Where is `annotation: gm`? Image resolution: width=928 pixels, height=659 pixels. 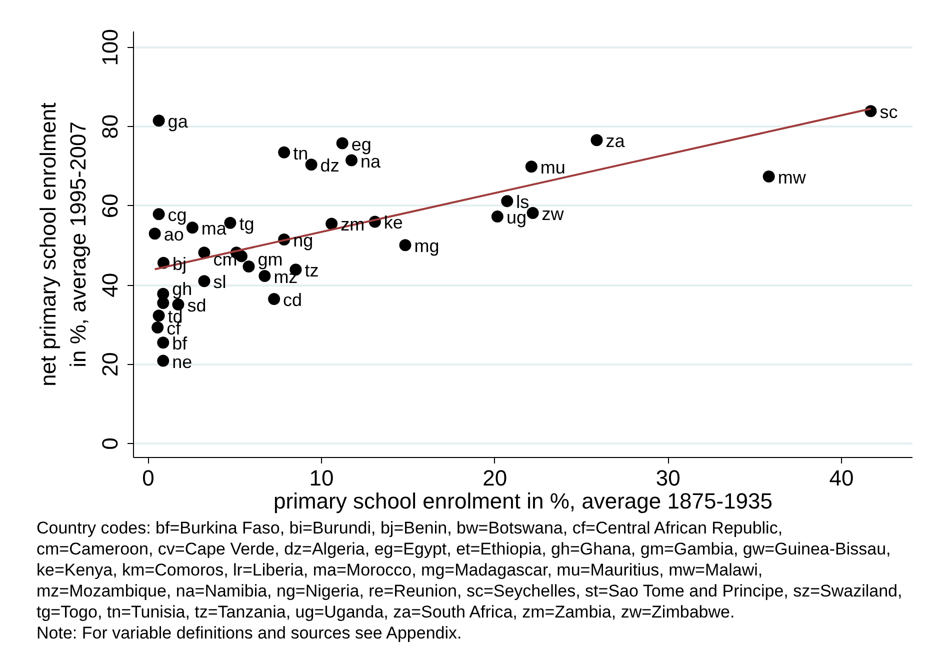 annotation: gm is located at coordinates (270, 259).